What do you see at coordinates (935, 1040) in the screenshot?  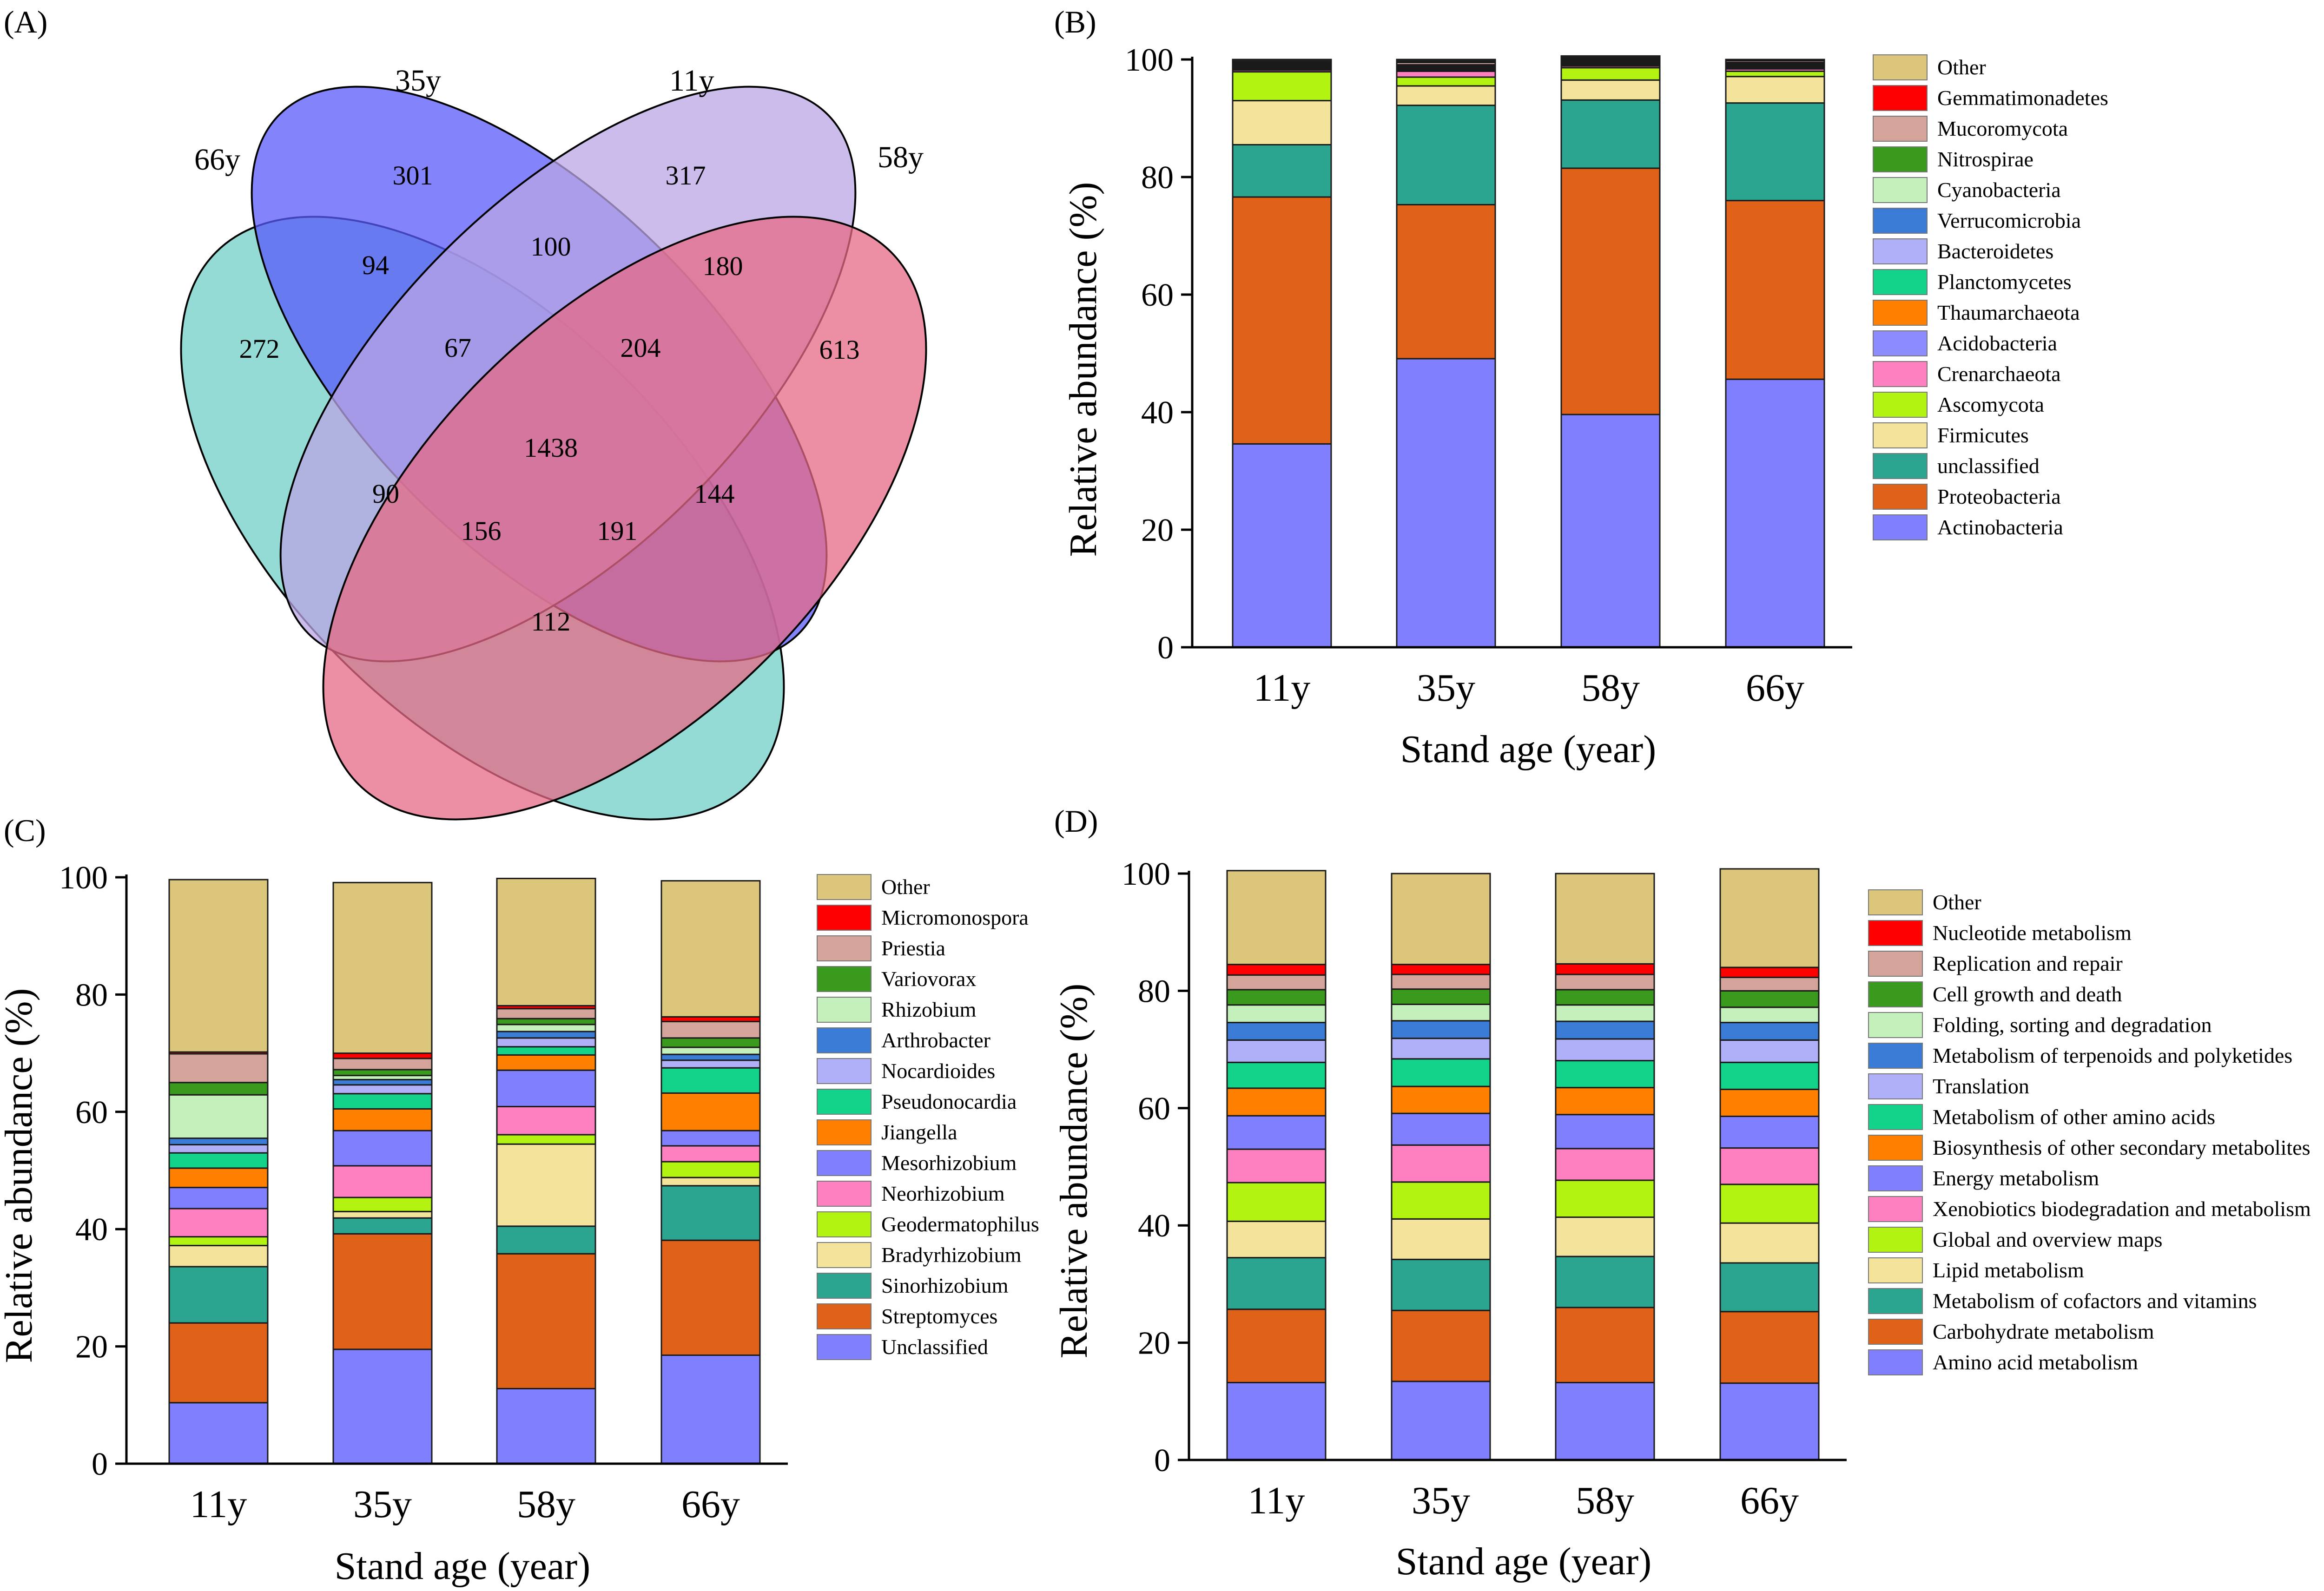 I see `legend-label: Arthrobacter` at bounding box center [935, 1040].